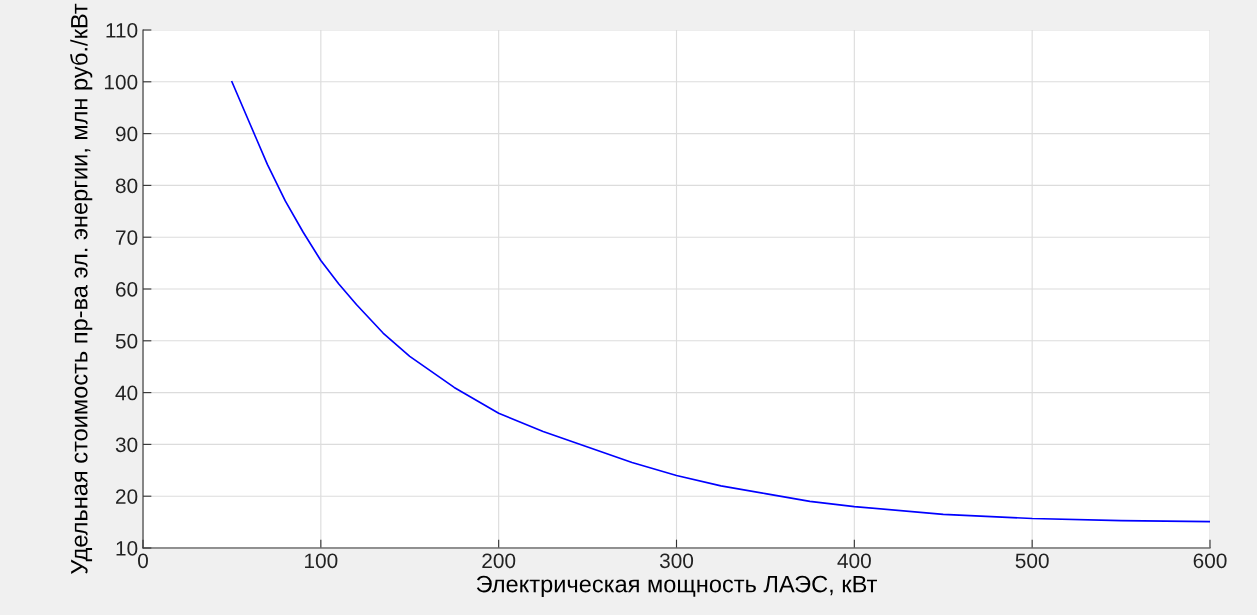 This screenshot has height=615, width=1257. I want to click on x-tick-label: 500, so click(1032, 561).